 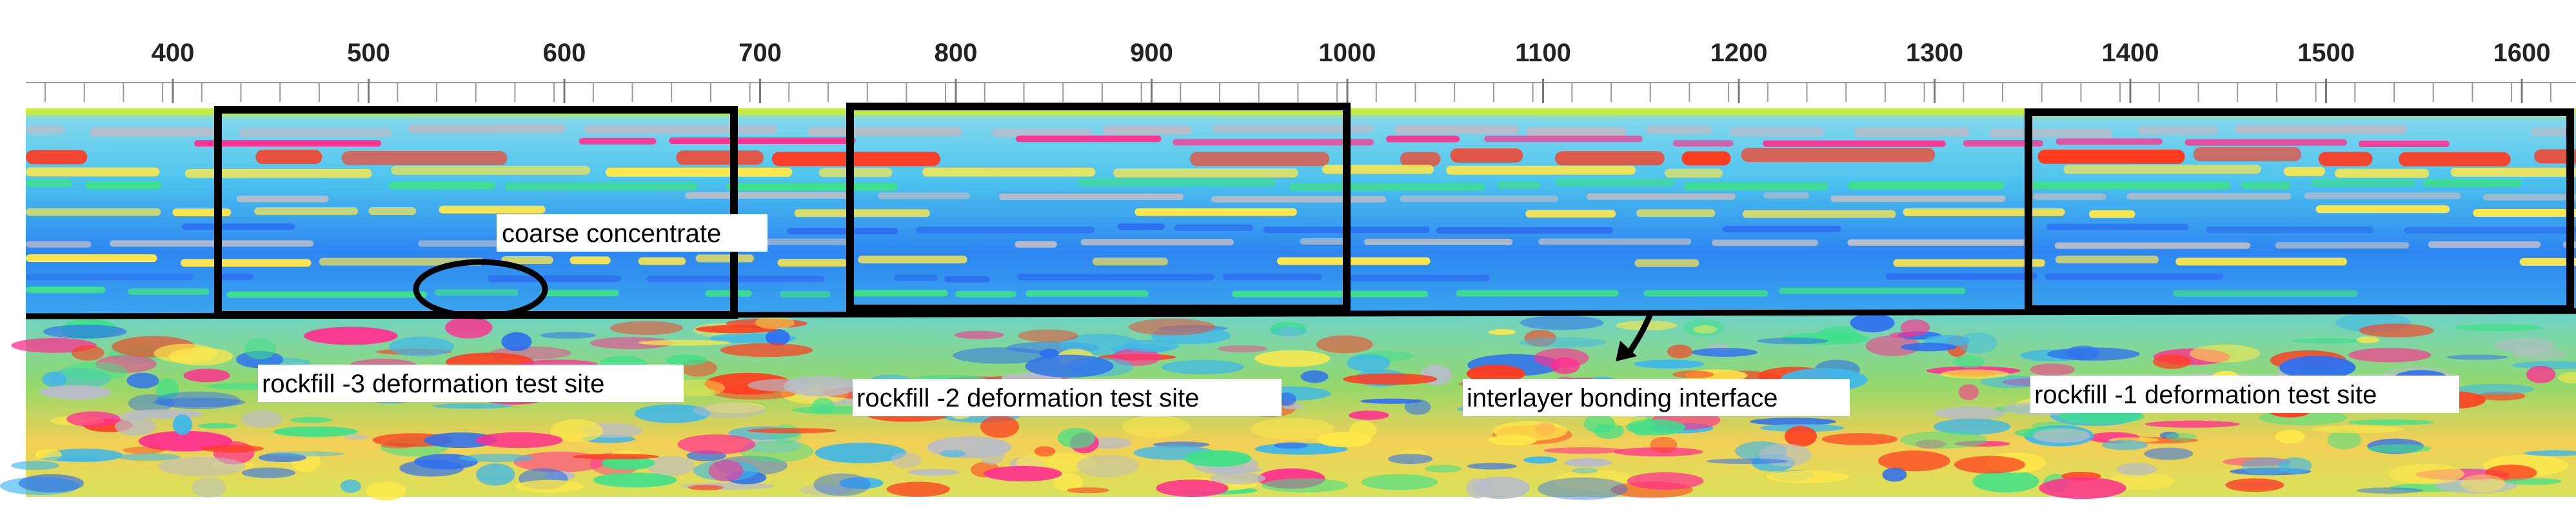 What do you see at coordinates (471, 383) in the screenshot?
I see `label-site-3: rockfill -3 deformation test site` at bounding box center [471, 383].